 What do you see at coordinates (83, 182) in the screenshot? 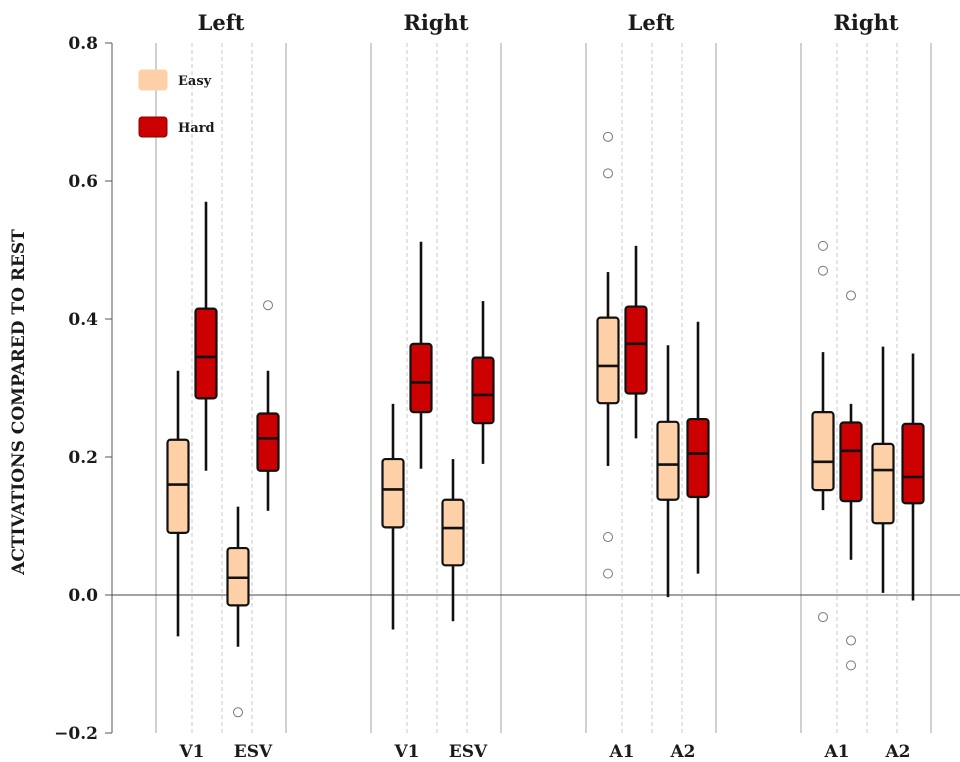
I see `y-tick-label: 0.6` at bounding box center [83, 182].